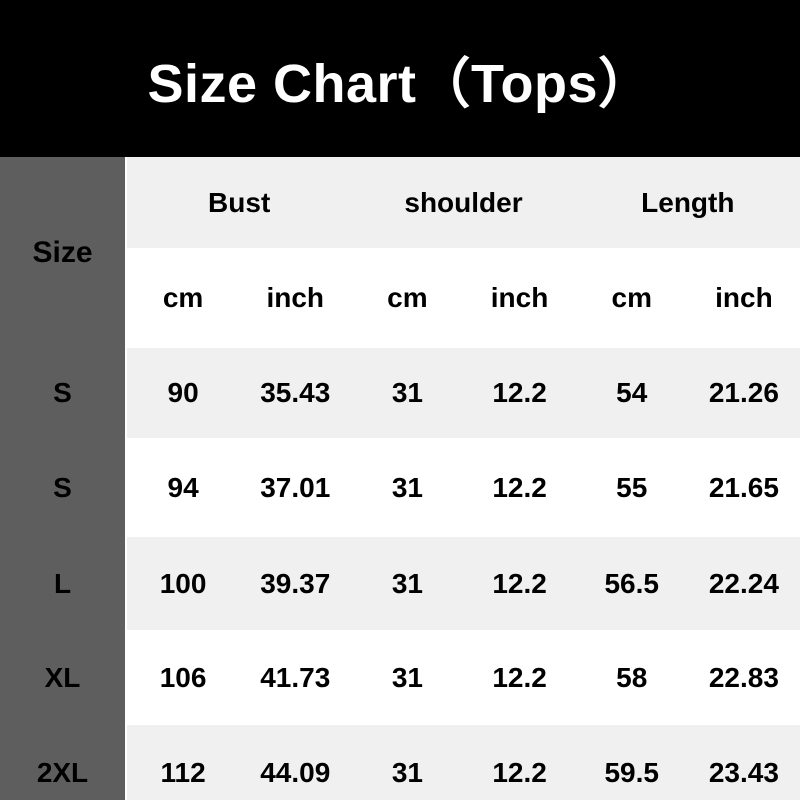  Describe the element at coordinates (183, 772) in the screenshot. I see `table-cell: 112` at that location.